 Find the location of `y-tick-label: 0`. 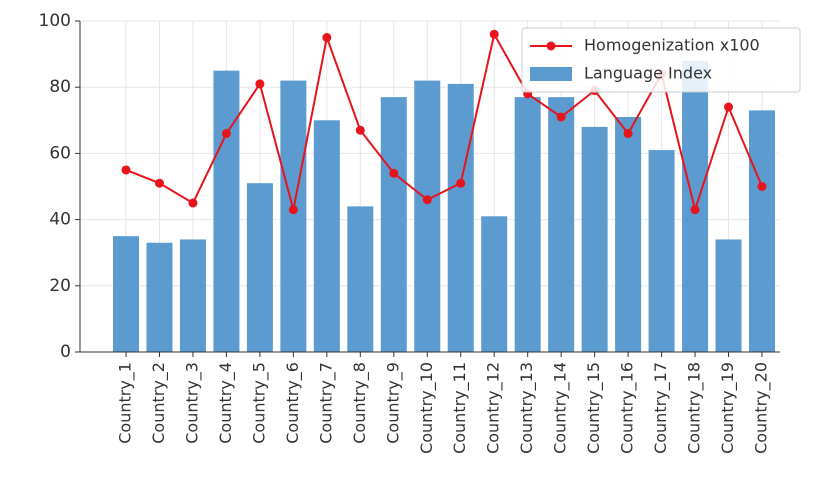

y-tick-label: 0 is located at coordinates (65, 352).